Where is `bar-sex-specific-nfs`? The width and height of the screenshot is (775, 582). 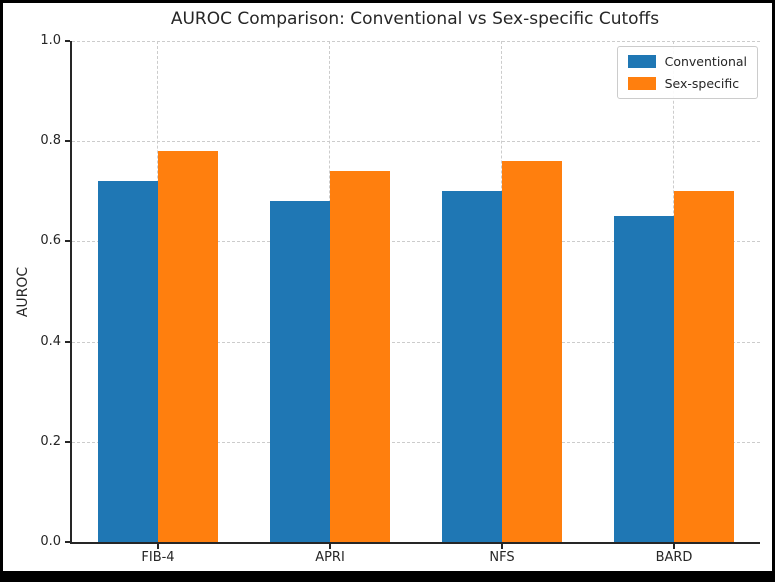 bar-sex-specific-nfs is located at coordinates (532, 351).